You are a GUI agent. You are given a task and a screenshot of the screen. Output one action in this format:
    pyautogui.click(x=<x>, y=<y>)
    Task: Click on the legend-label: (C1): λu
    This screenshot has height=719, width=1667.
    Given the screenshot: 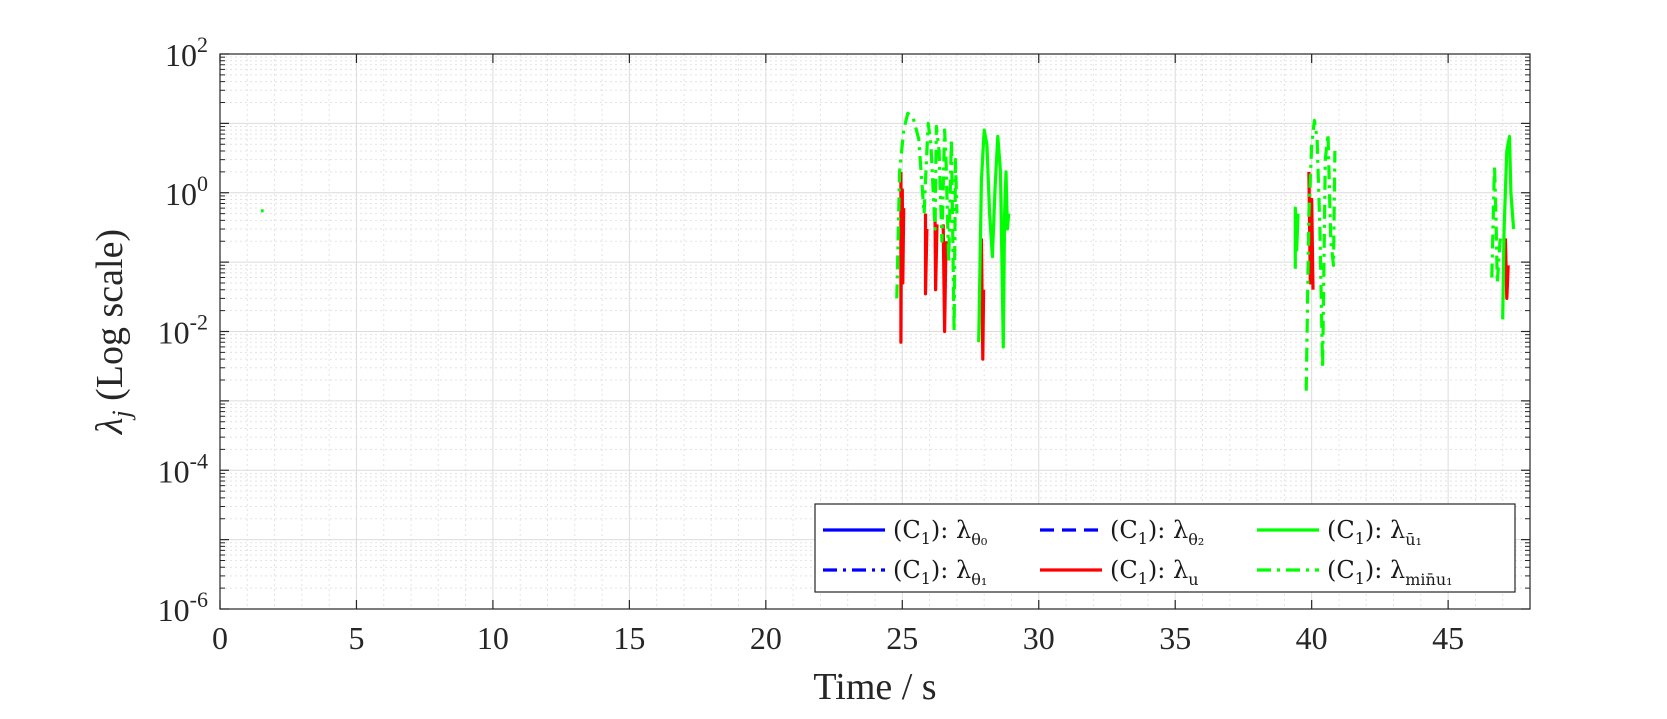 What is the action you would take?
    pyautogui.click(x=1154, y=572)
    